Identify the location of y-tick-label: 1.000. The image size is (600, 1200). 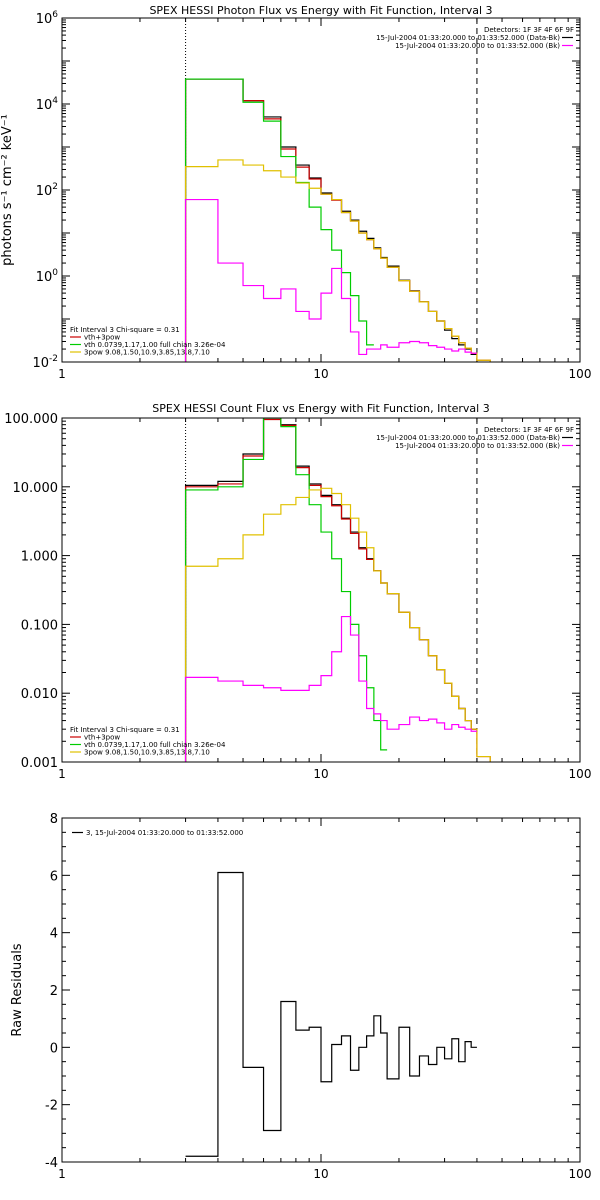
(39, 557).